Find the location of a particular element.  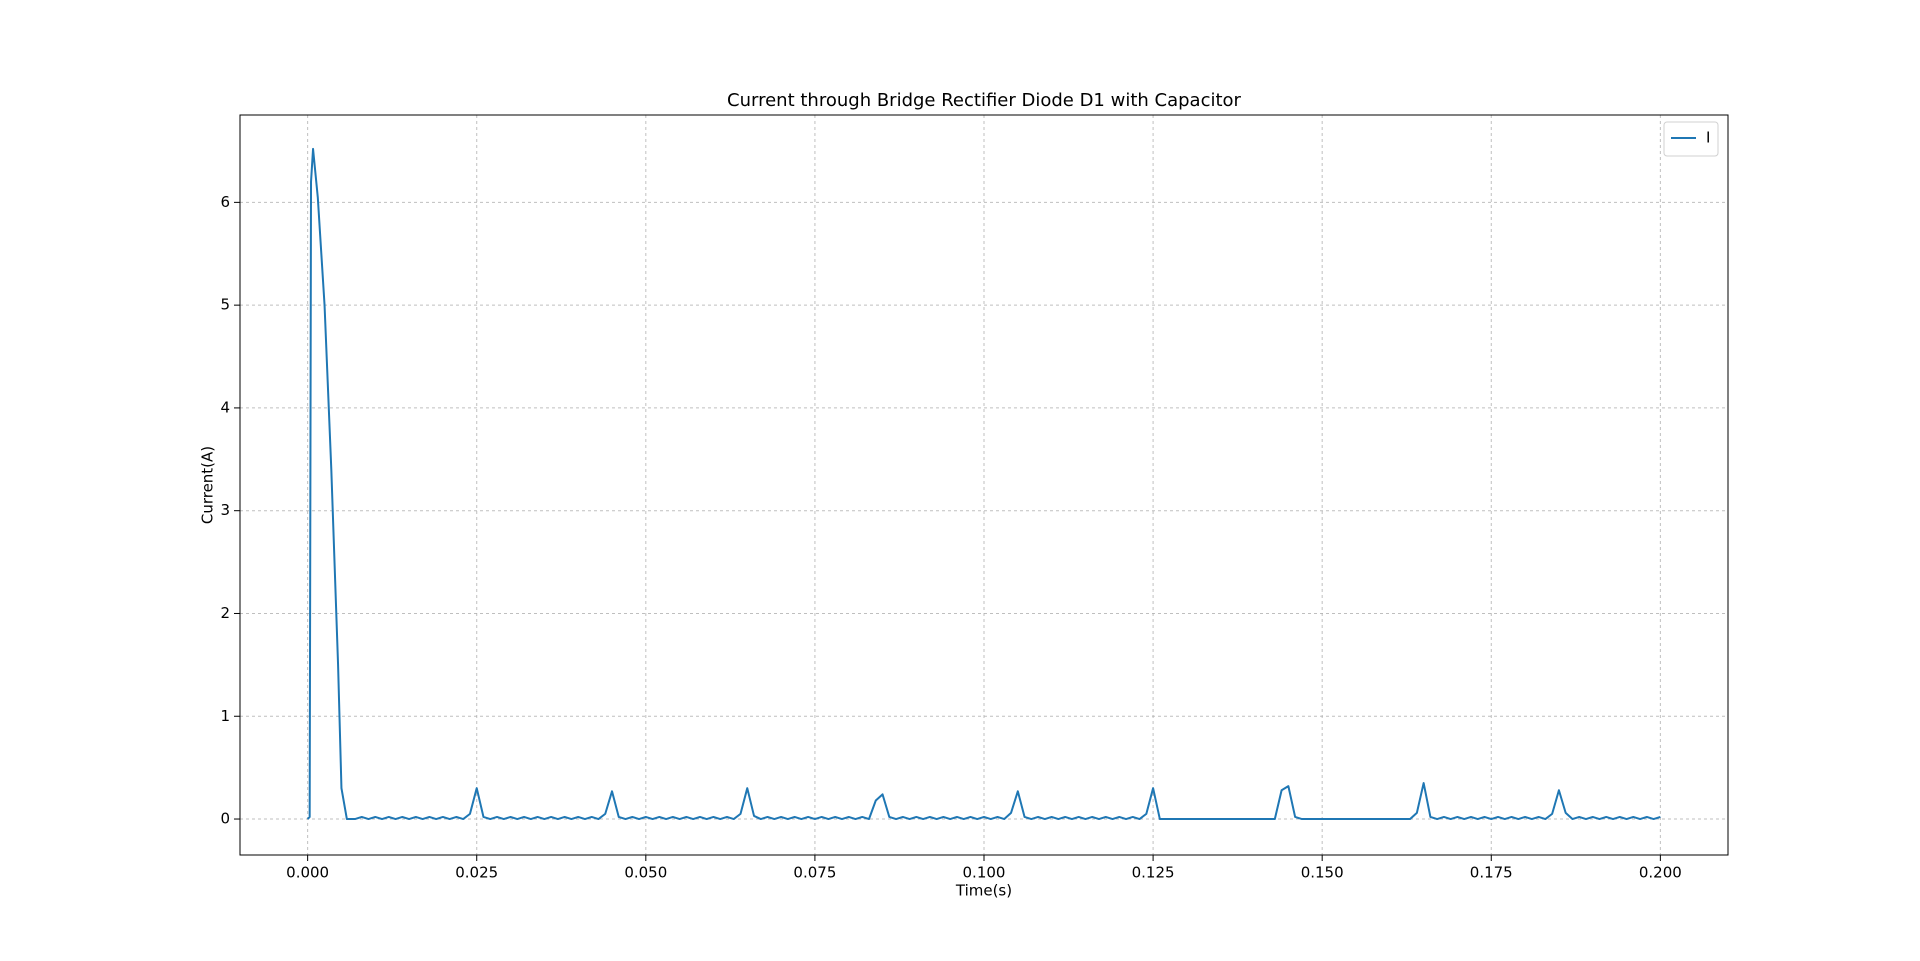

x-tick-label: 0.000 is located at coordinates (307, 873).